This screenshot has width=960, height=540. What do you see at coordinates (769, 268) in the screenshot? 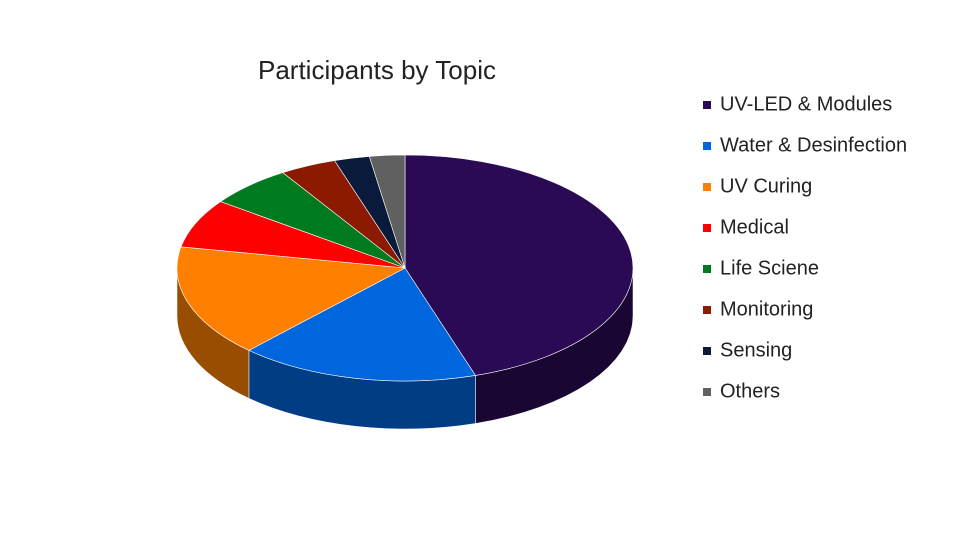
I see `legend-label: Life Sciene` at bounding box center [769, 268].